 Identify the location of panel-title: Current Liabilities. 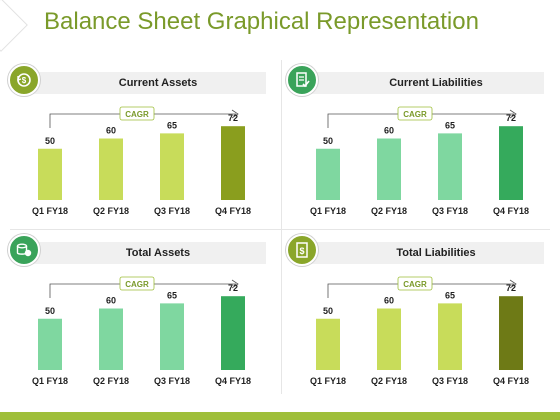
(436, 83).